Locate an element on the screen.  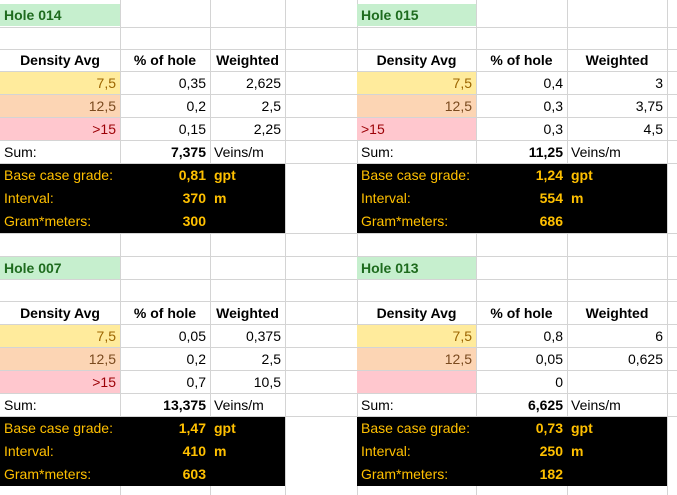
pct-cell: 0,35 is located at coordinates (192, 83).